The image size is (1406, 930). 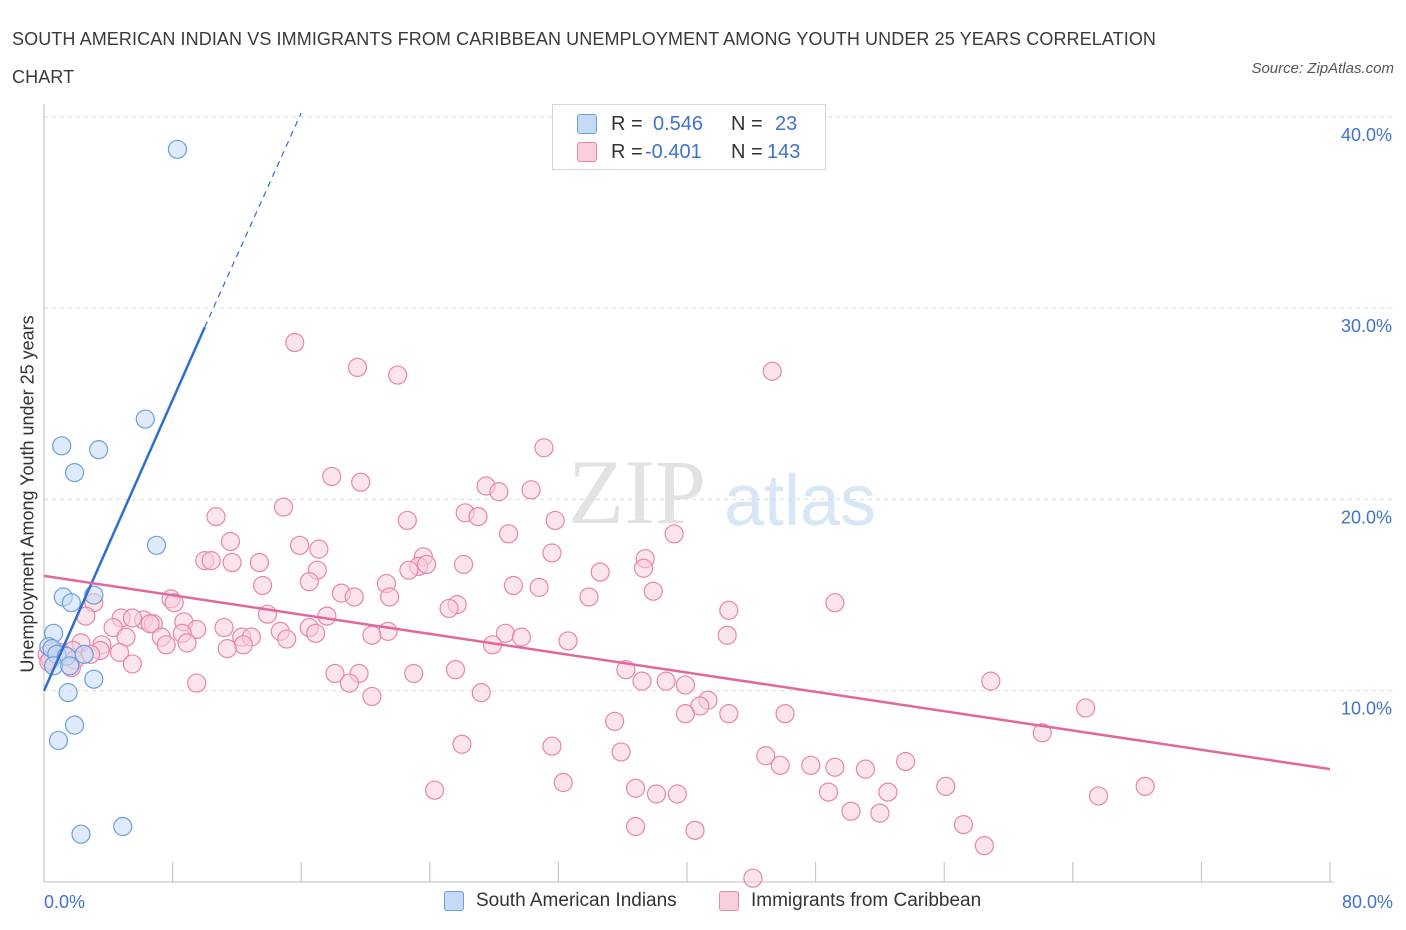 I want to click on legend-blue-n: 23, so click(x=786, y=124).